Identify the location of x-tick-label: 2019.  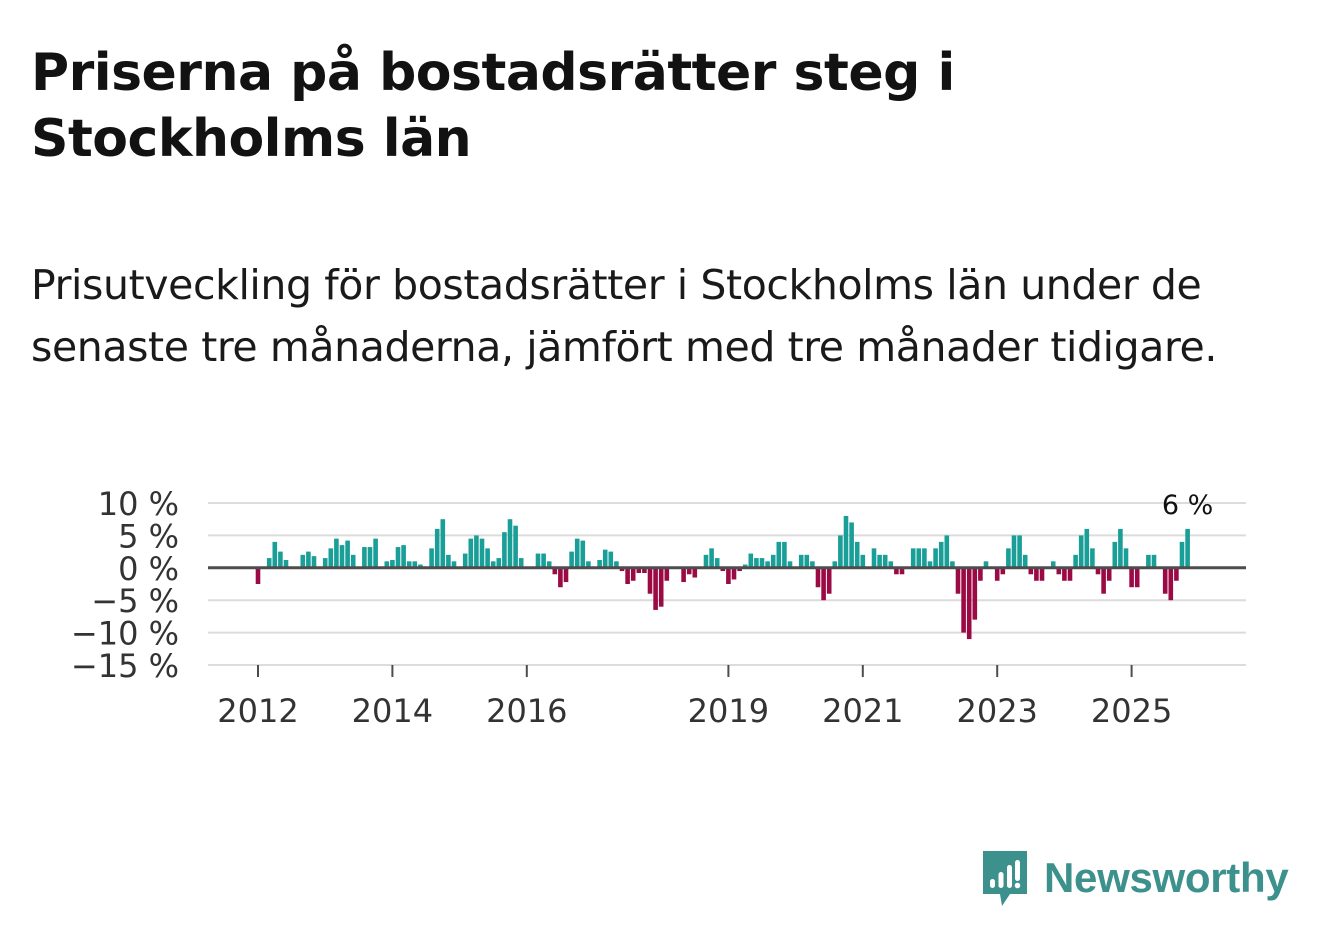
(728, 711).